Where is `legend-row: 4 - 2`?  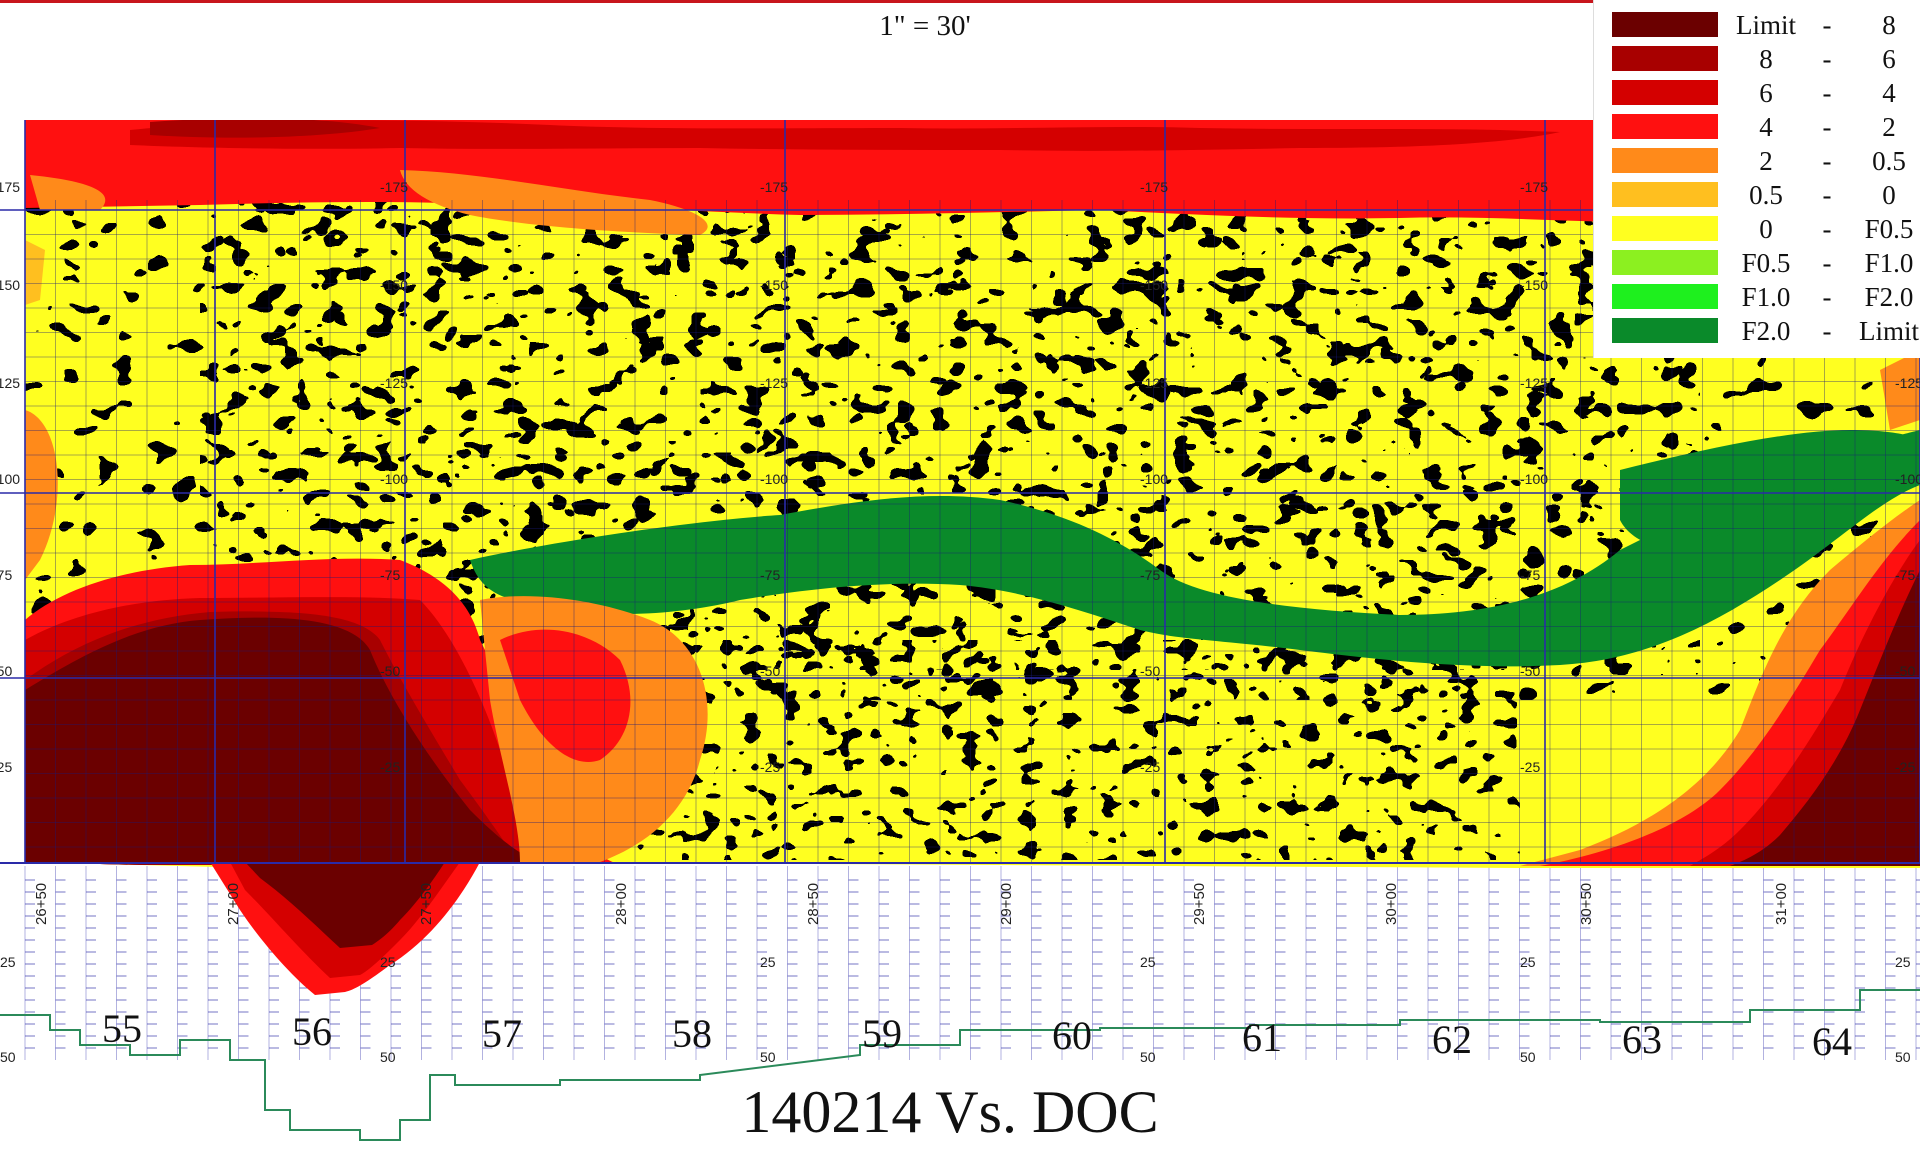 legend-row: 4 - 2 is located at coordinates (1762, 127).